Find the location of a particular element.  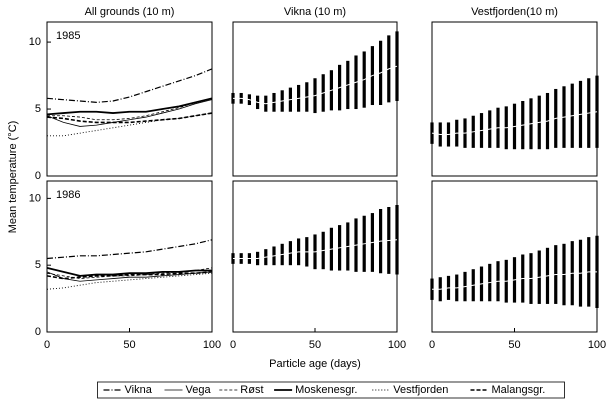

y-axis-label: Mean temperature (°C) is located at coordinates (13, 177).